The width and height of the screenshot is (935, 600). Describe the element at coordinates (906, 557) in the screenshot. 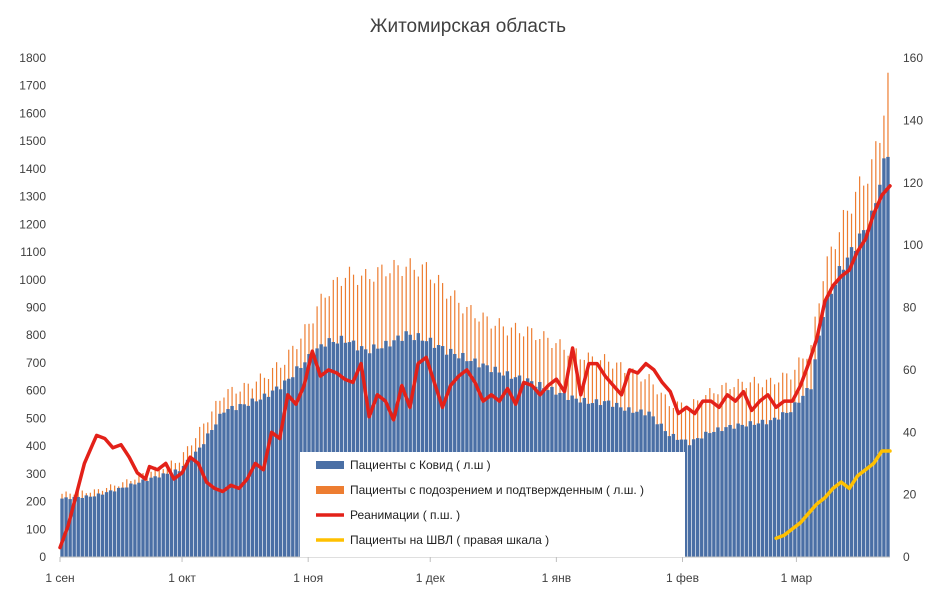

I see `right-tick-label: 0` at that location.